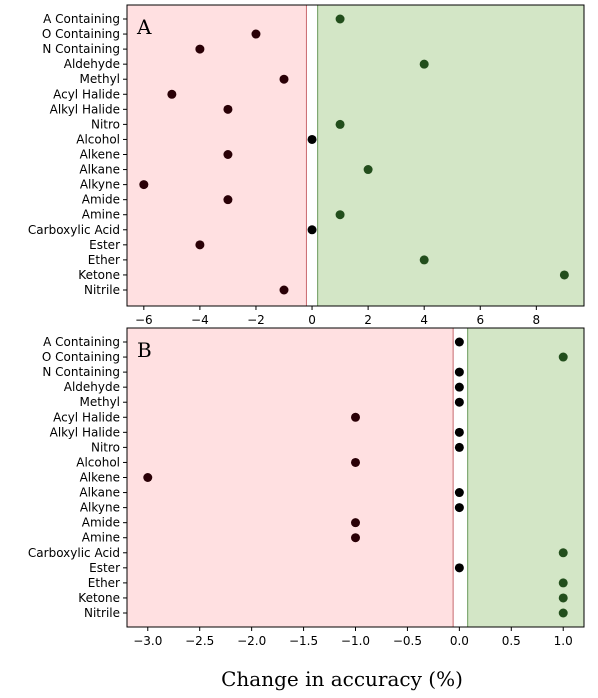  What do you see at coordinates (312, 320) in the screenshot?
I see `x-tick-label: 0` at bounding box center [312, 320].